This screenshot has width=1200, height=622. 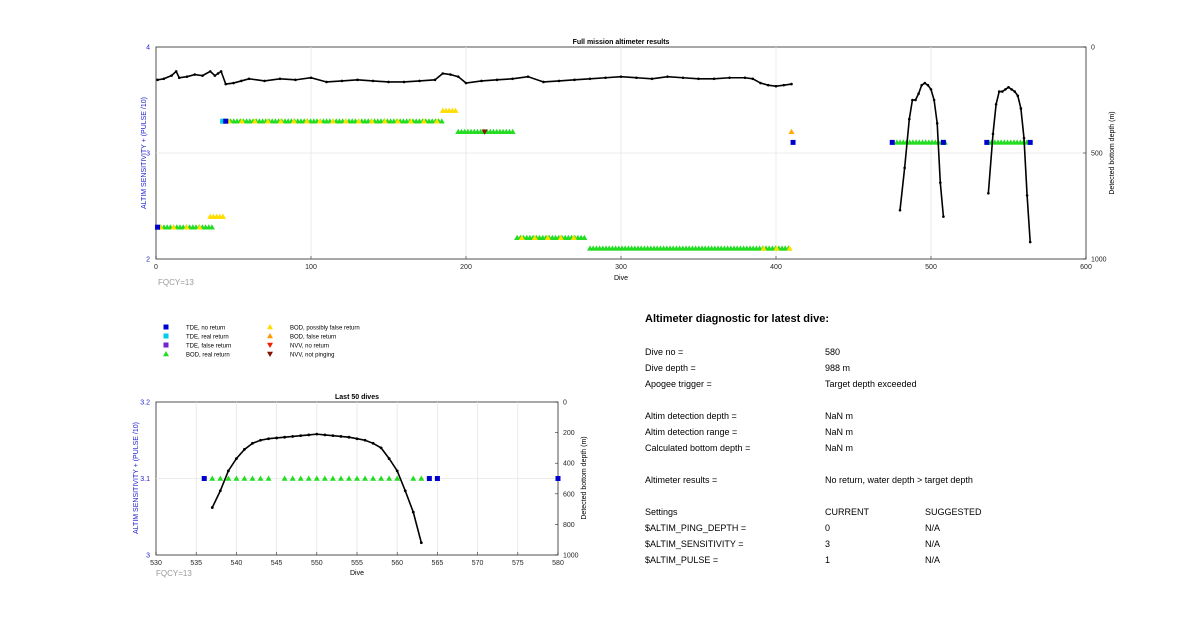 I want to click on legend-label: NVV, not pinging, so click(x=312, y=356).